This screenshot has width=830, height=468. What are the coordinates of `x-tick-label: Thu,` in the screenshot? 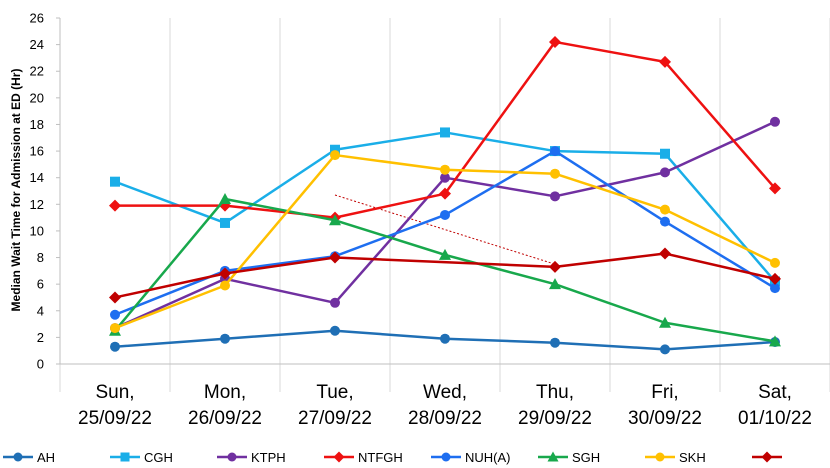 It's located at (555, 392).